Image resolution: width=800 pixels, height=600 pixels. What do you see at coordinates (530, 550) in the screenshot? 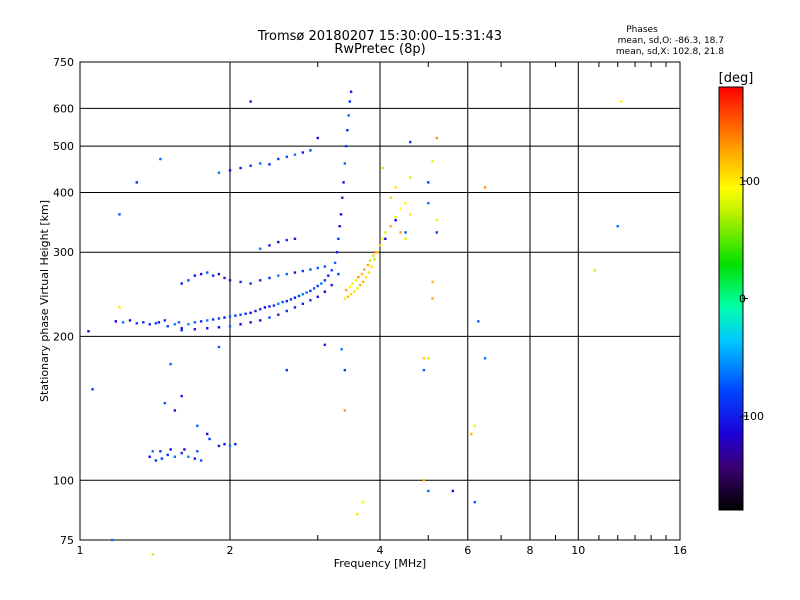
I see `x-tick-label: 8` at bounding box center [530, 550].